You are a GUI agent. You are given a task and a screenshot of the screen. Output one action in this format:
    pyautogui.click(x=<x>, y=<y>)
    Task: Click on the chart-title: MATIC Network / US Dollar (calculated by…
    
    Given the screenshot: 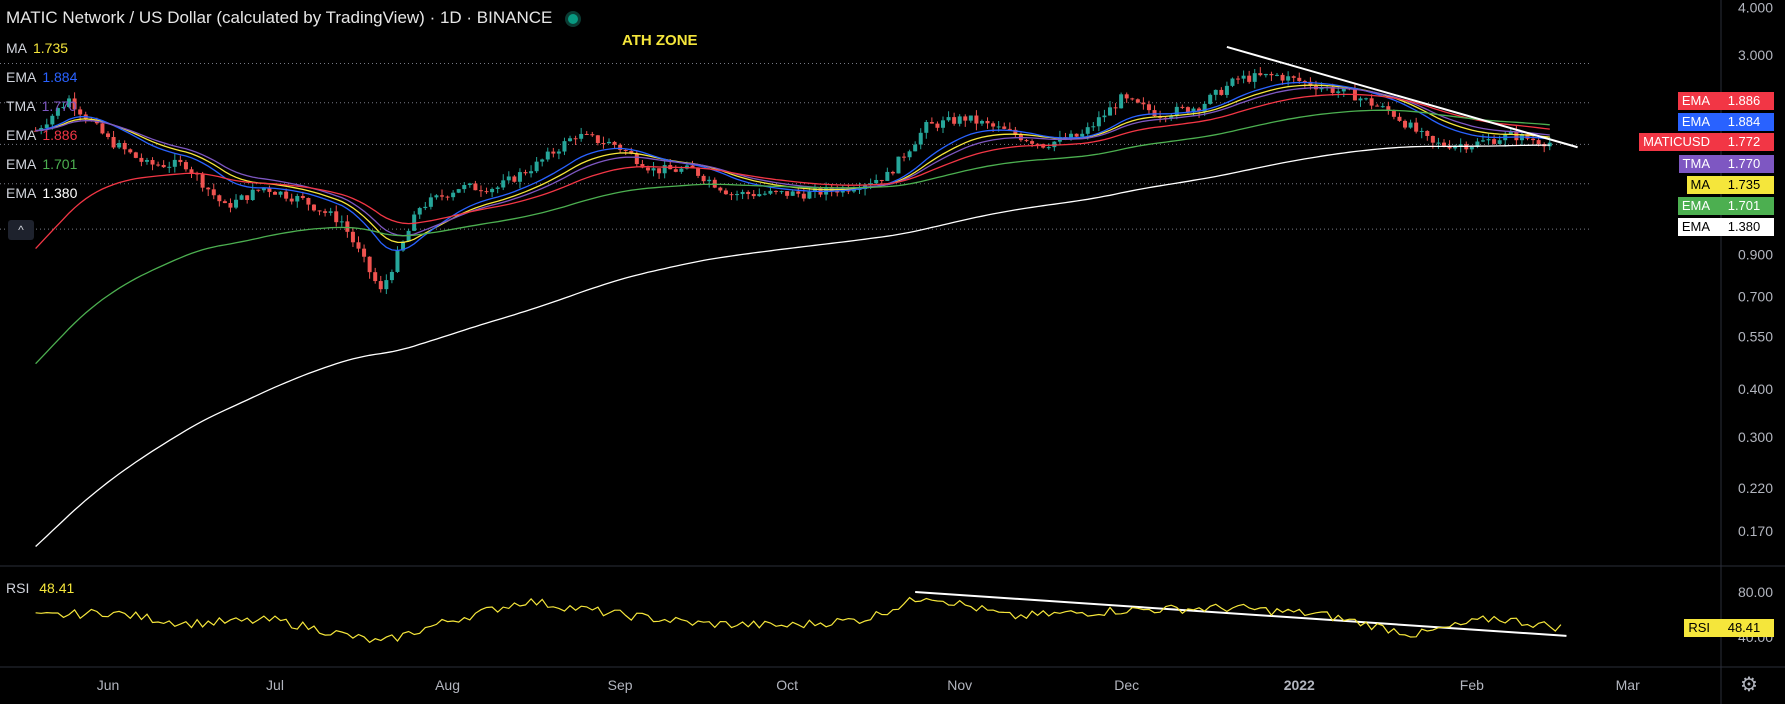 What is the action you would take?
    pyautogui.click(x=292, y=18)
    